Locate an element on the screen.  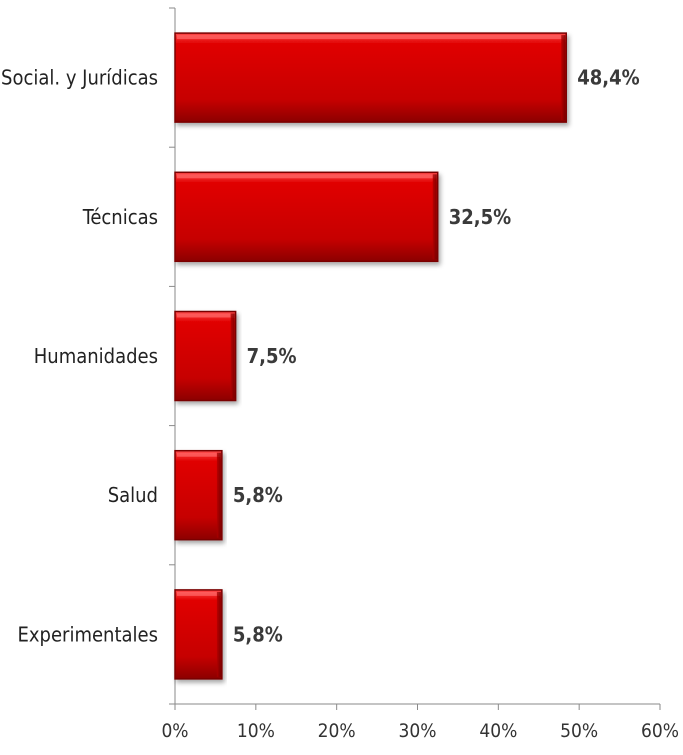
x-tick-label: 50% is located at coordinates (579, 731).